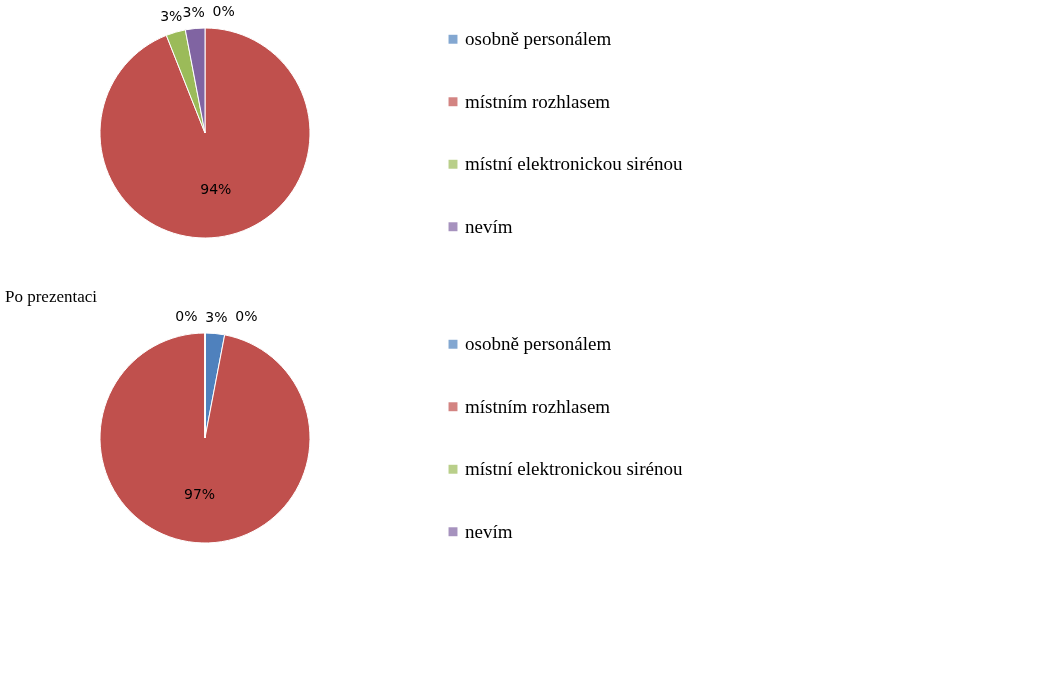 This screenshot has width=1055, height=684. Describe the element at coordinates (51, 296) in the screenshot. I see `chart-title: Po prezentaci` at that location.